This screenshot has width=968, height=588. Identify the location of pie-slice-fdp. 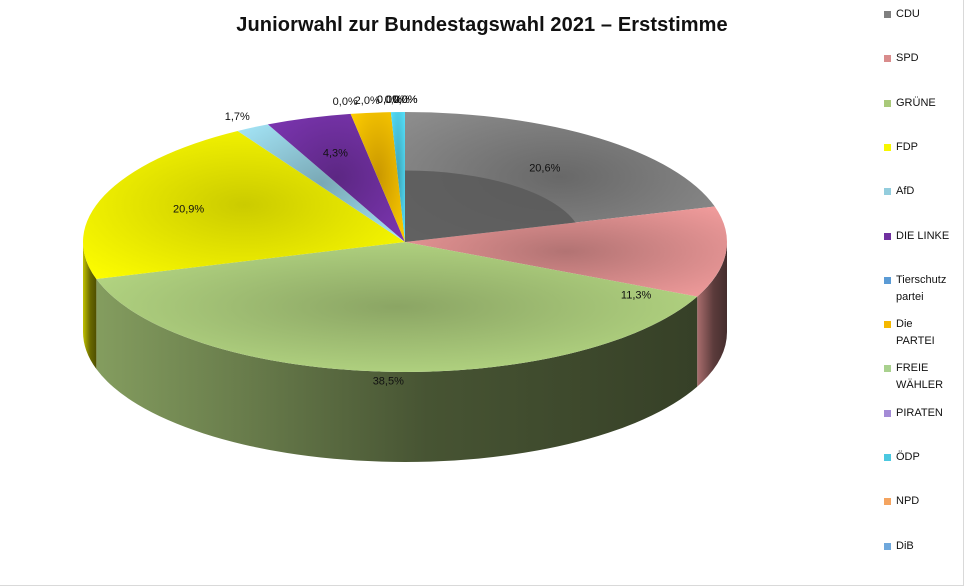
(244, 205).